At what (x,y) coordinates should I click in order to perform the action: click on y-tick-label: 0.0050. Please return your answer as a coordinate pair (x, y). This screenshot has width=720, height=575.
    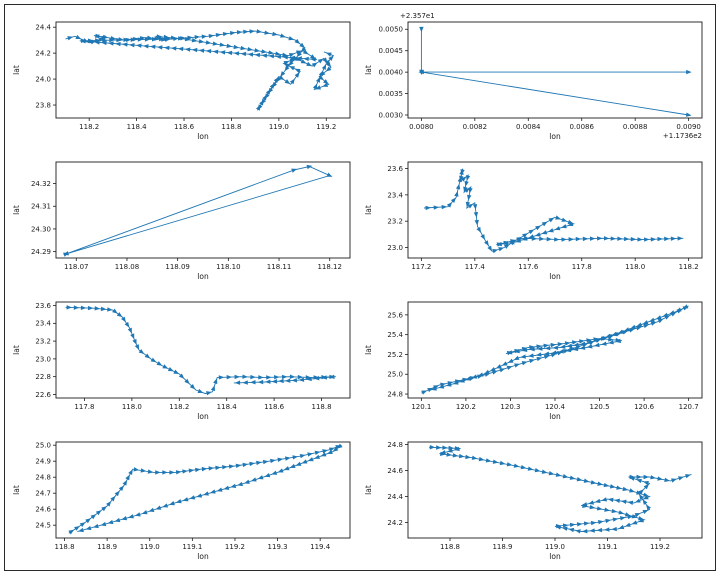
    Looking at the image, I should click on (391, 30).